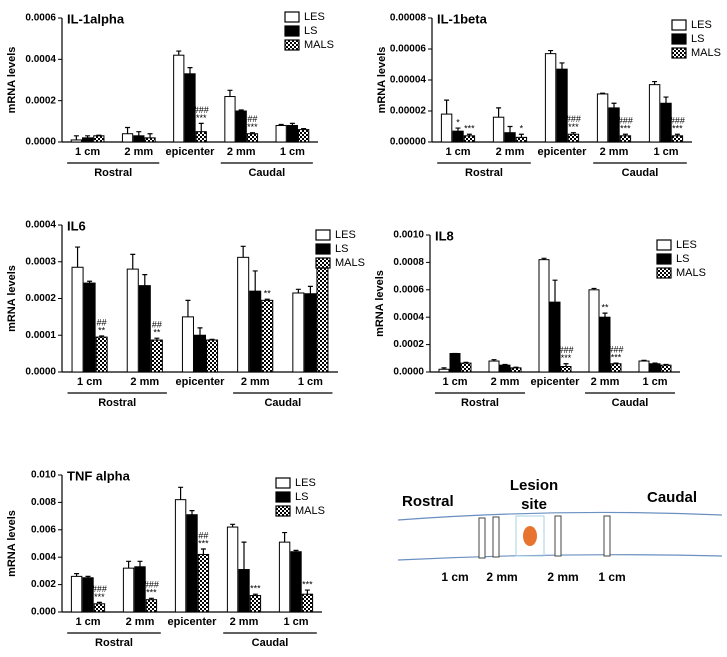 The image size is (727, 657). I want to click on y-tick-label: 0.000, so click(43, 612).